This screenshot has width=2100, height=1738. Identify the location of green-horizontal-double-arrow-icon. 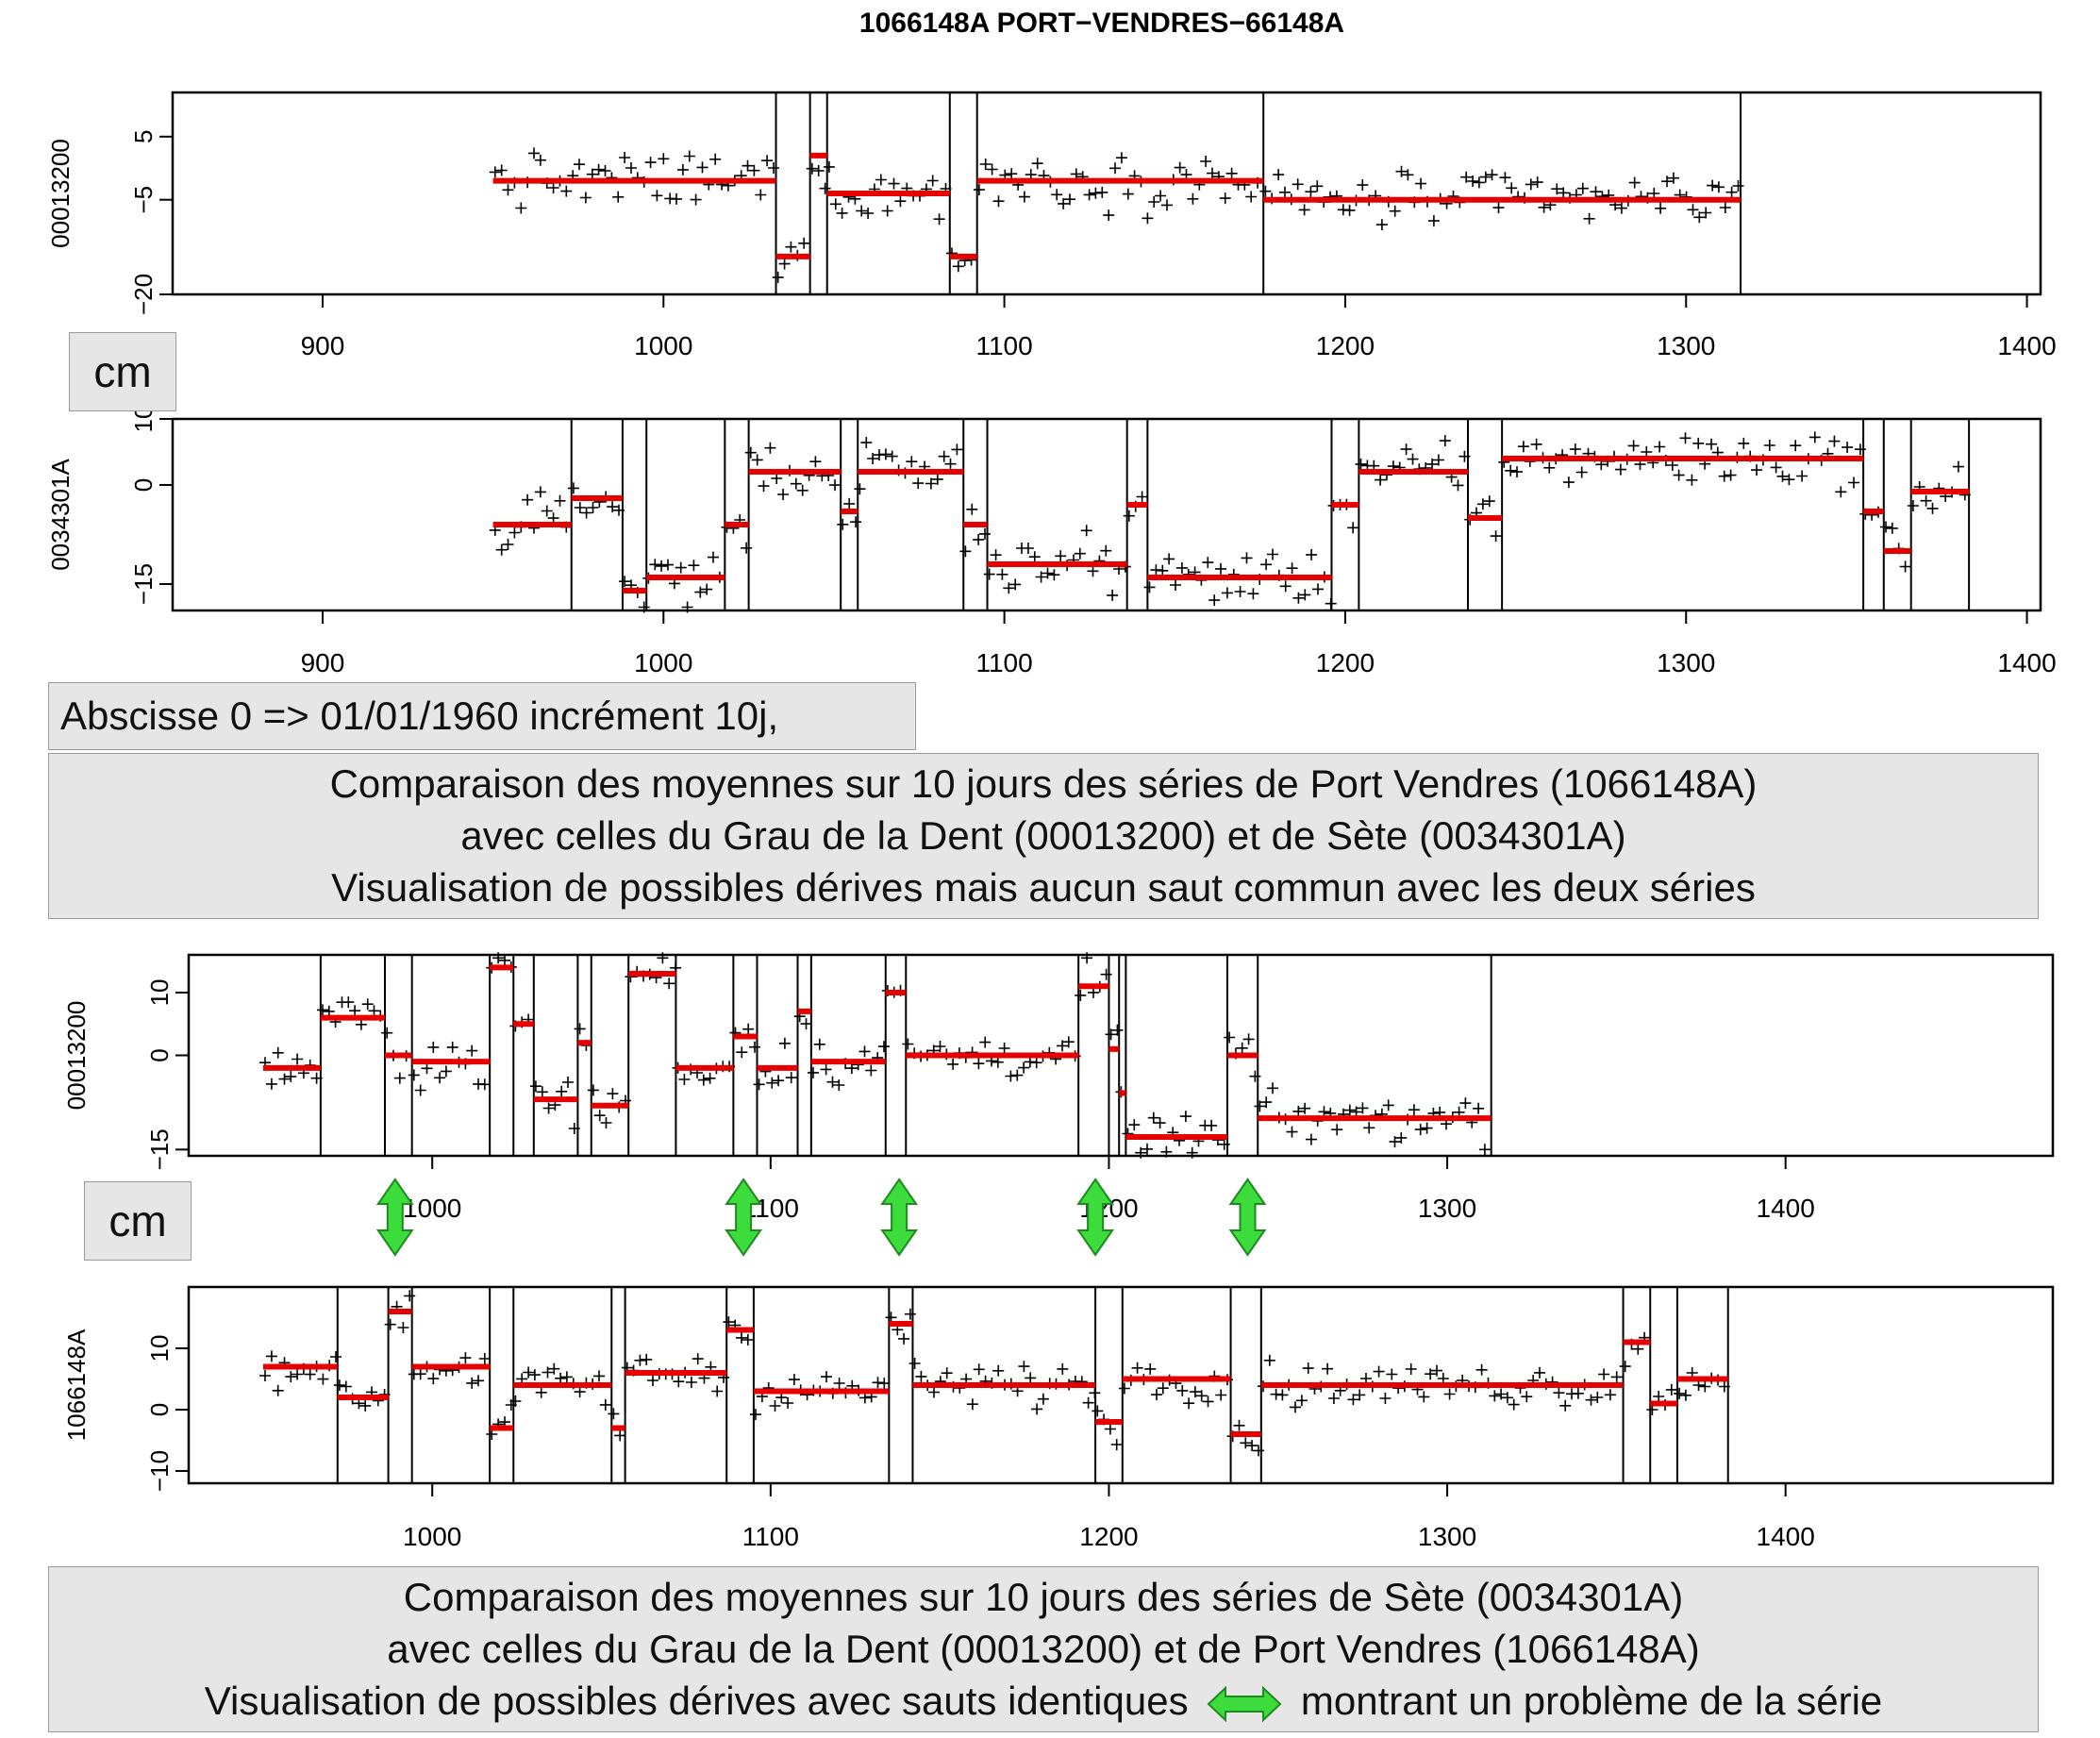
(1244, 1704).